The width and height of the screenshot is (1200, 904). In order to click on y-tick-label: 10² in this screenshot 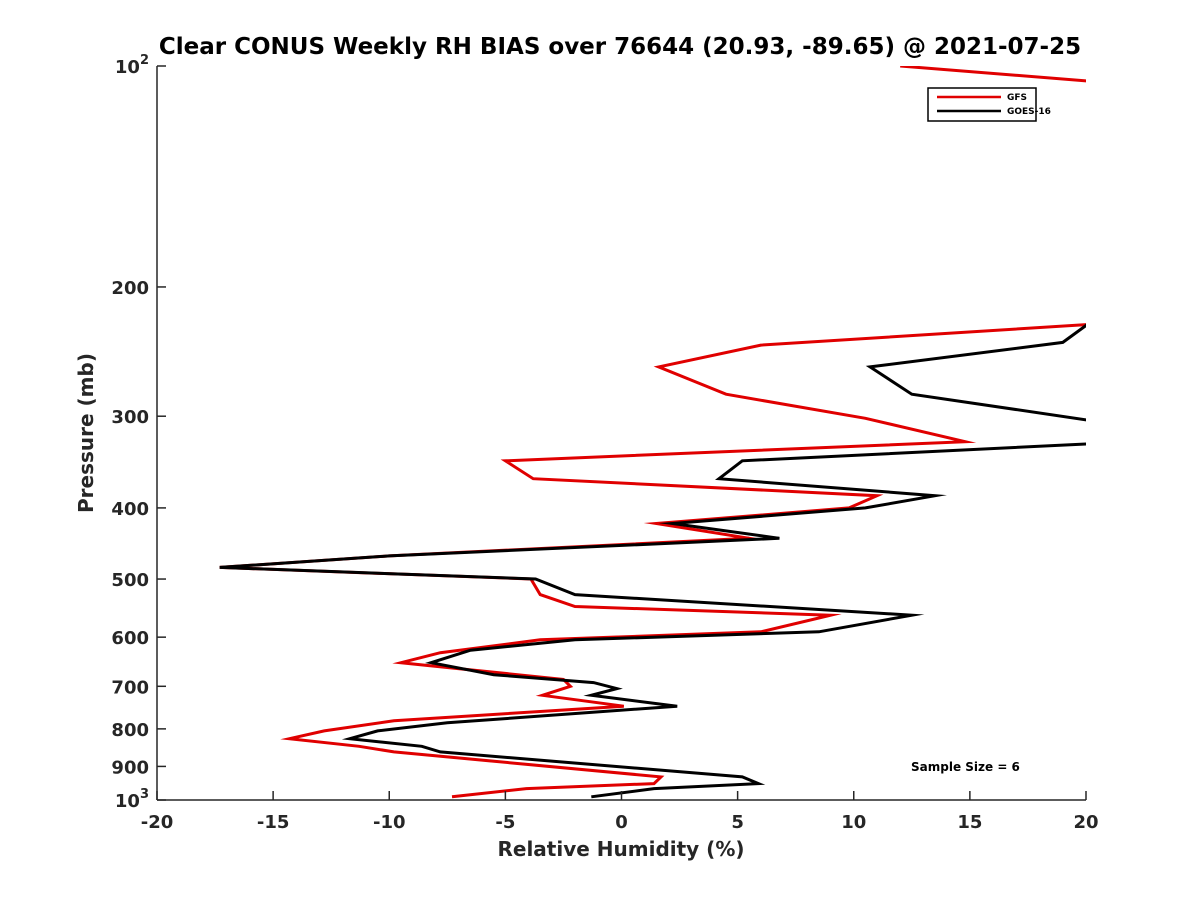, I will do `click(132, 65)`.